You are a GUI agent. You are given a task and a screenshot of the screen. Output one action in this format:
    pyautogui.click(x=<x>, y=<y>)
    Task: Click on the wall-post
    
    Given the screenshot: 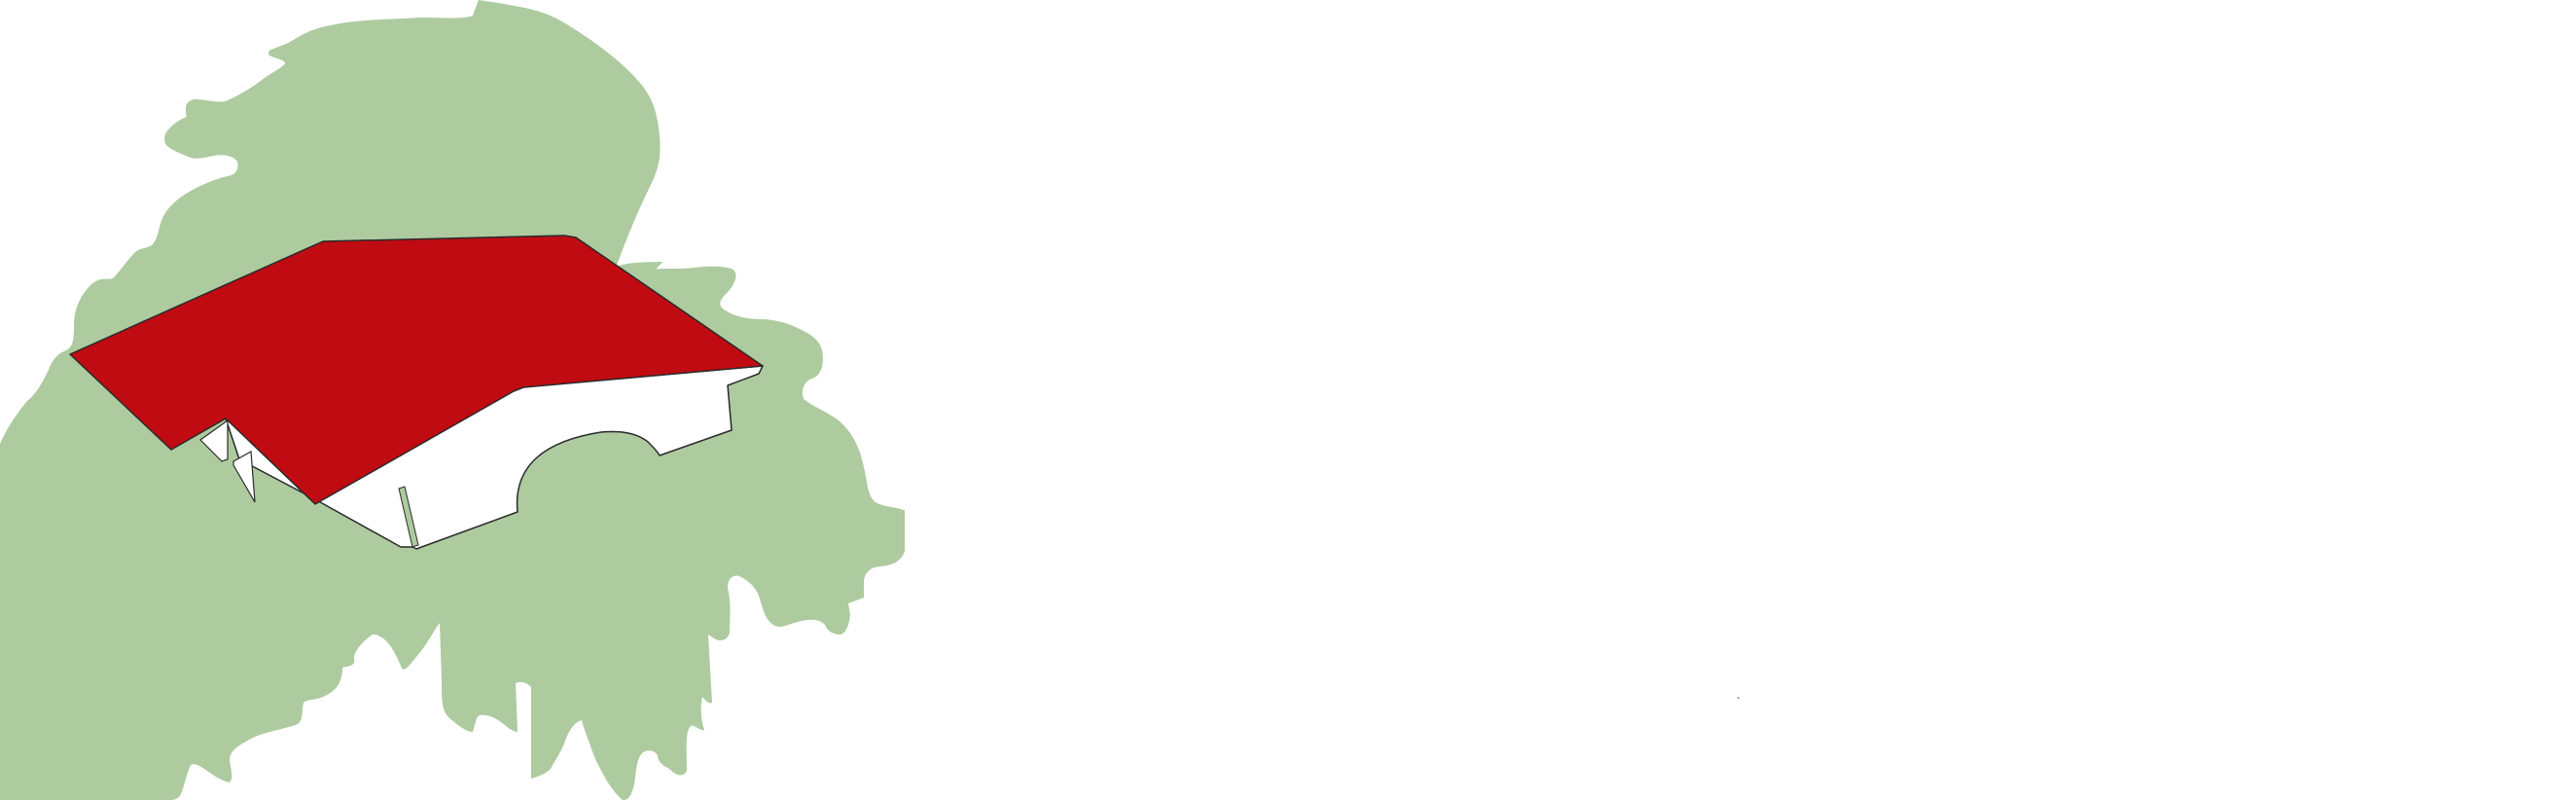 What is the action you would take?
    pyautogui.click(x=408, y=517)
    